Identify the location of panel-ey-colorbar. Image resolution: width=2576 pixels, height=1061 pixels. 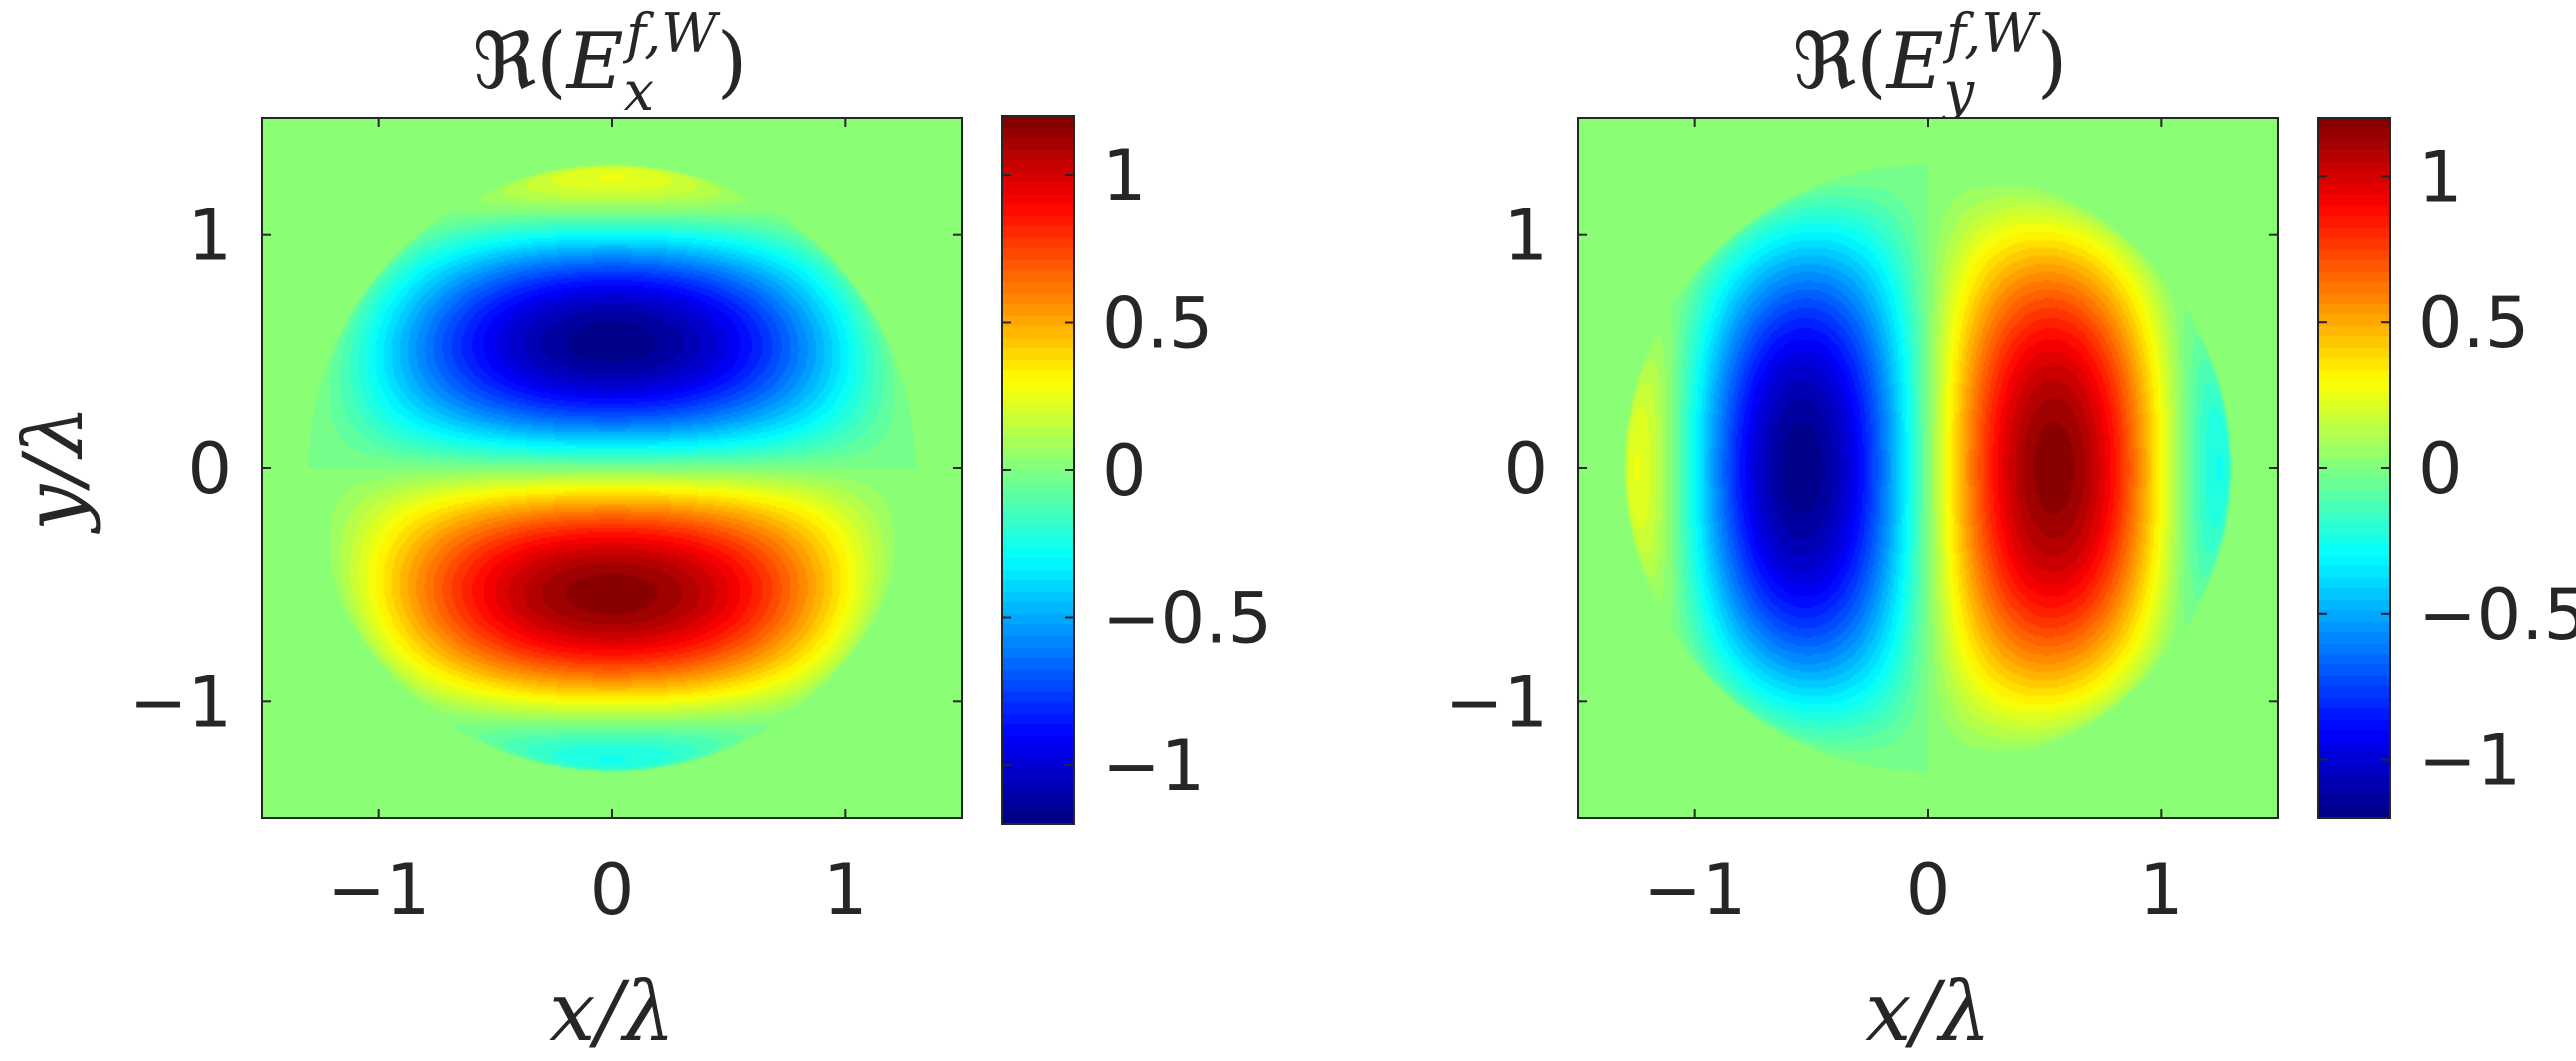
(2354, 468).